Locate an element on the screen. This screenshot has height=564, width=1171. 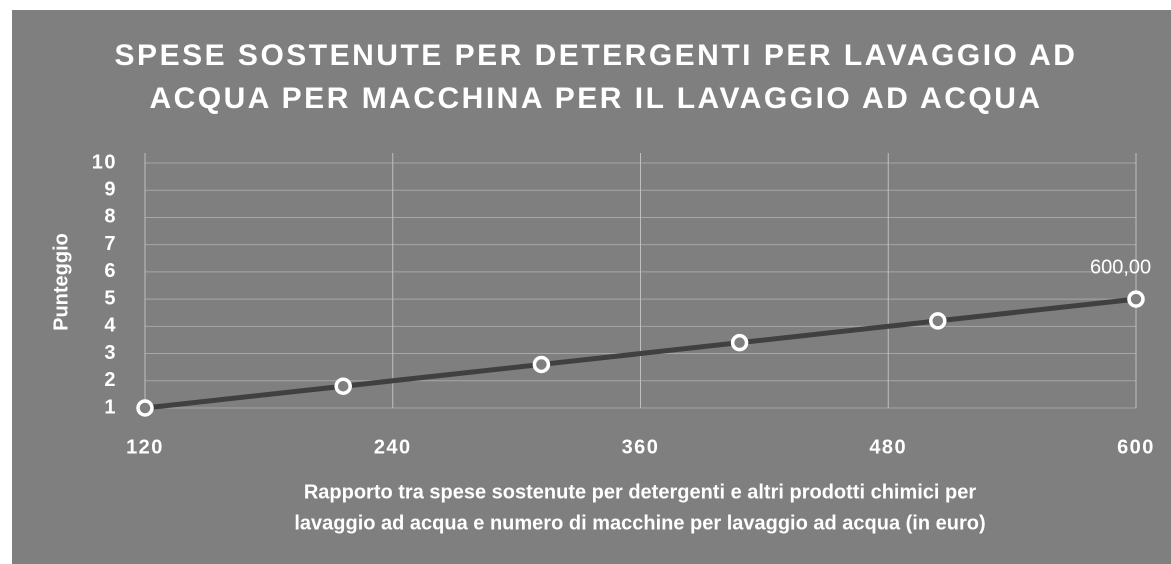
x-tick-label: 600 is located at coordinates (1136, 447).